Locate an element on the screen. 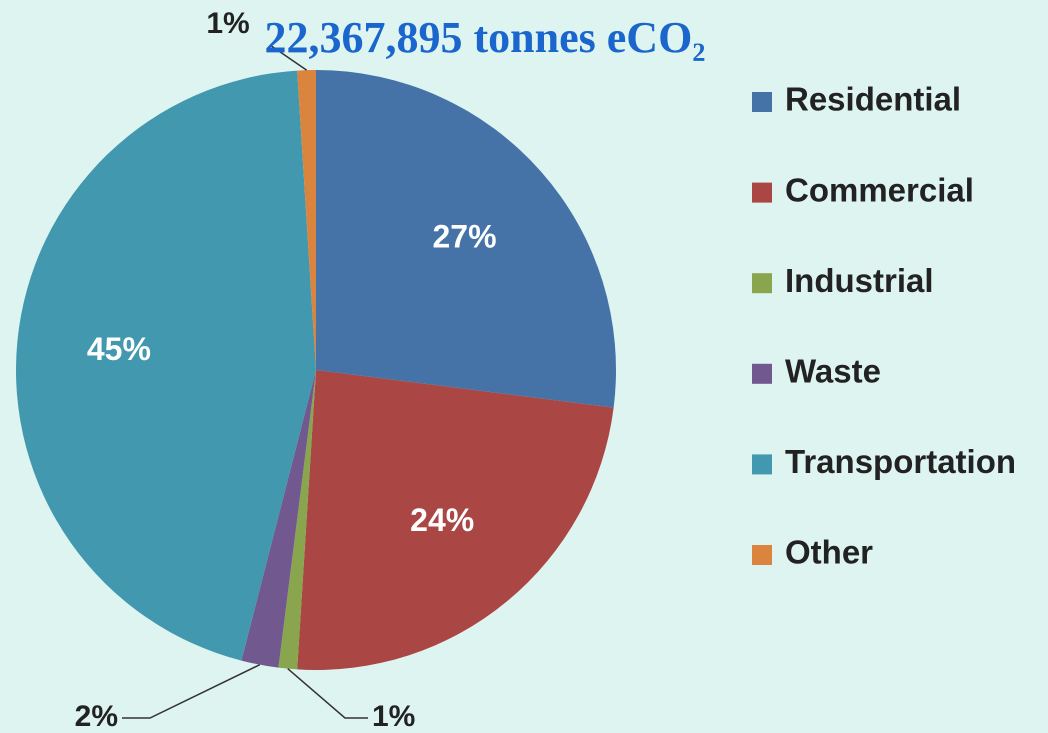 The image size is (1048, 733). legend-label: Other is located at coordinates (829, 552).